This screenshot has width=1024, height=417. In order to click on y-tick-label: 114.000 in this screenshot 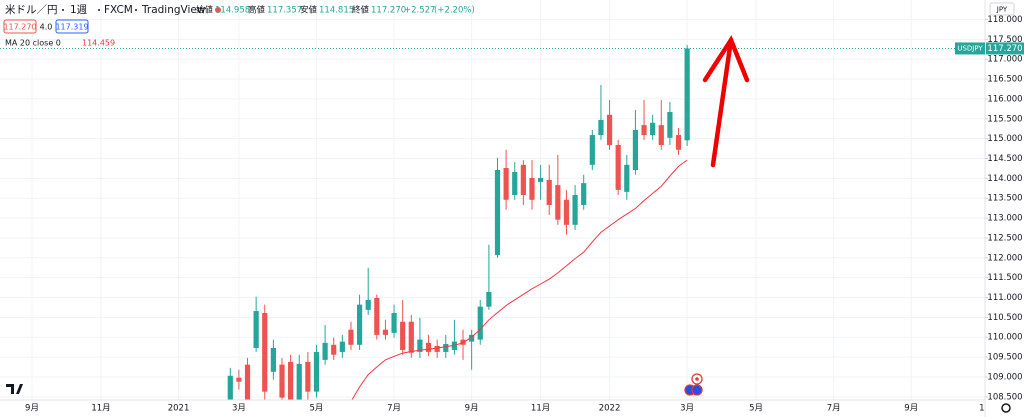, I will do `click(1004, 179)`.